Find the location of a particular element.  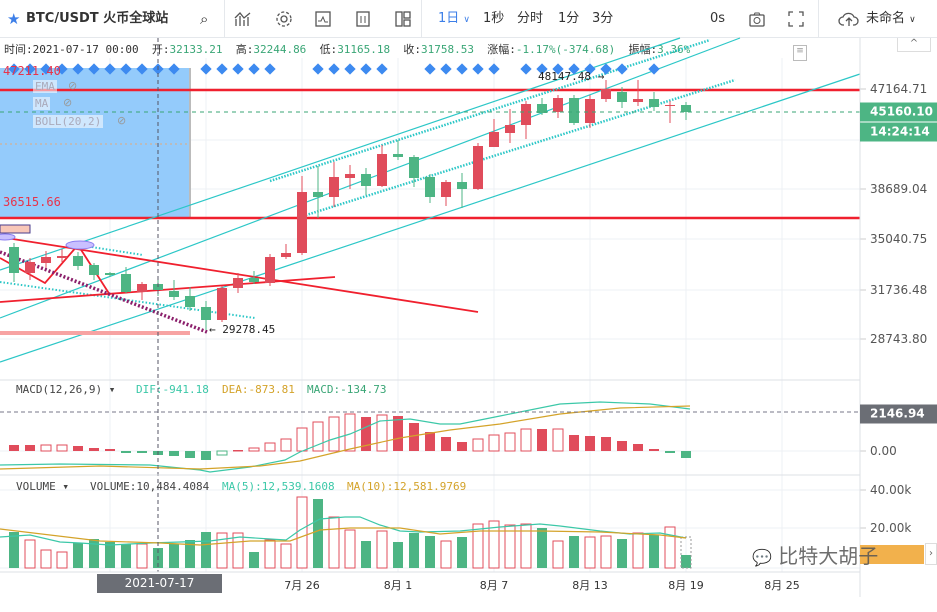

interval-selected: 1日 is located at coordinates (449, 18).